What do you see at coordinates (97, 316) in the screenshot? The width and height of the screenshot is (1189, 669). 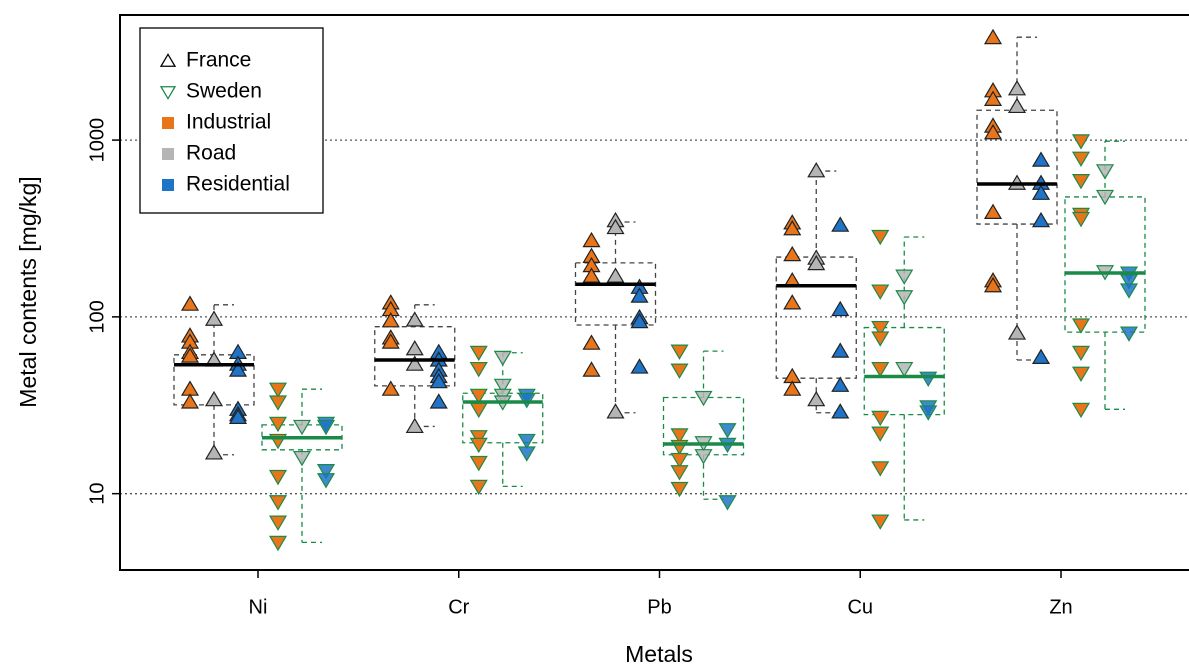 I see `y-tick-label: 100` at bounding box center [97, 316].